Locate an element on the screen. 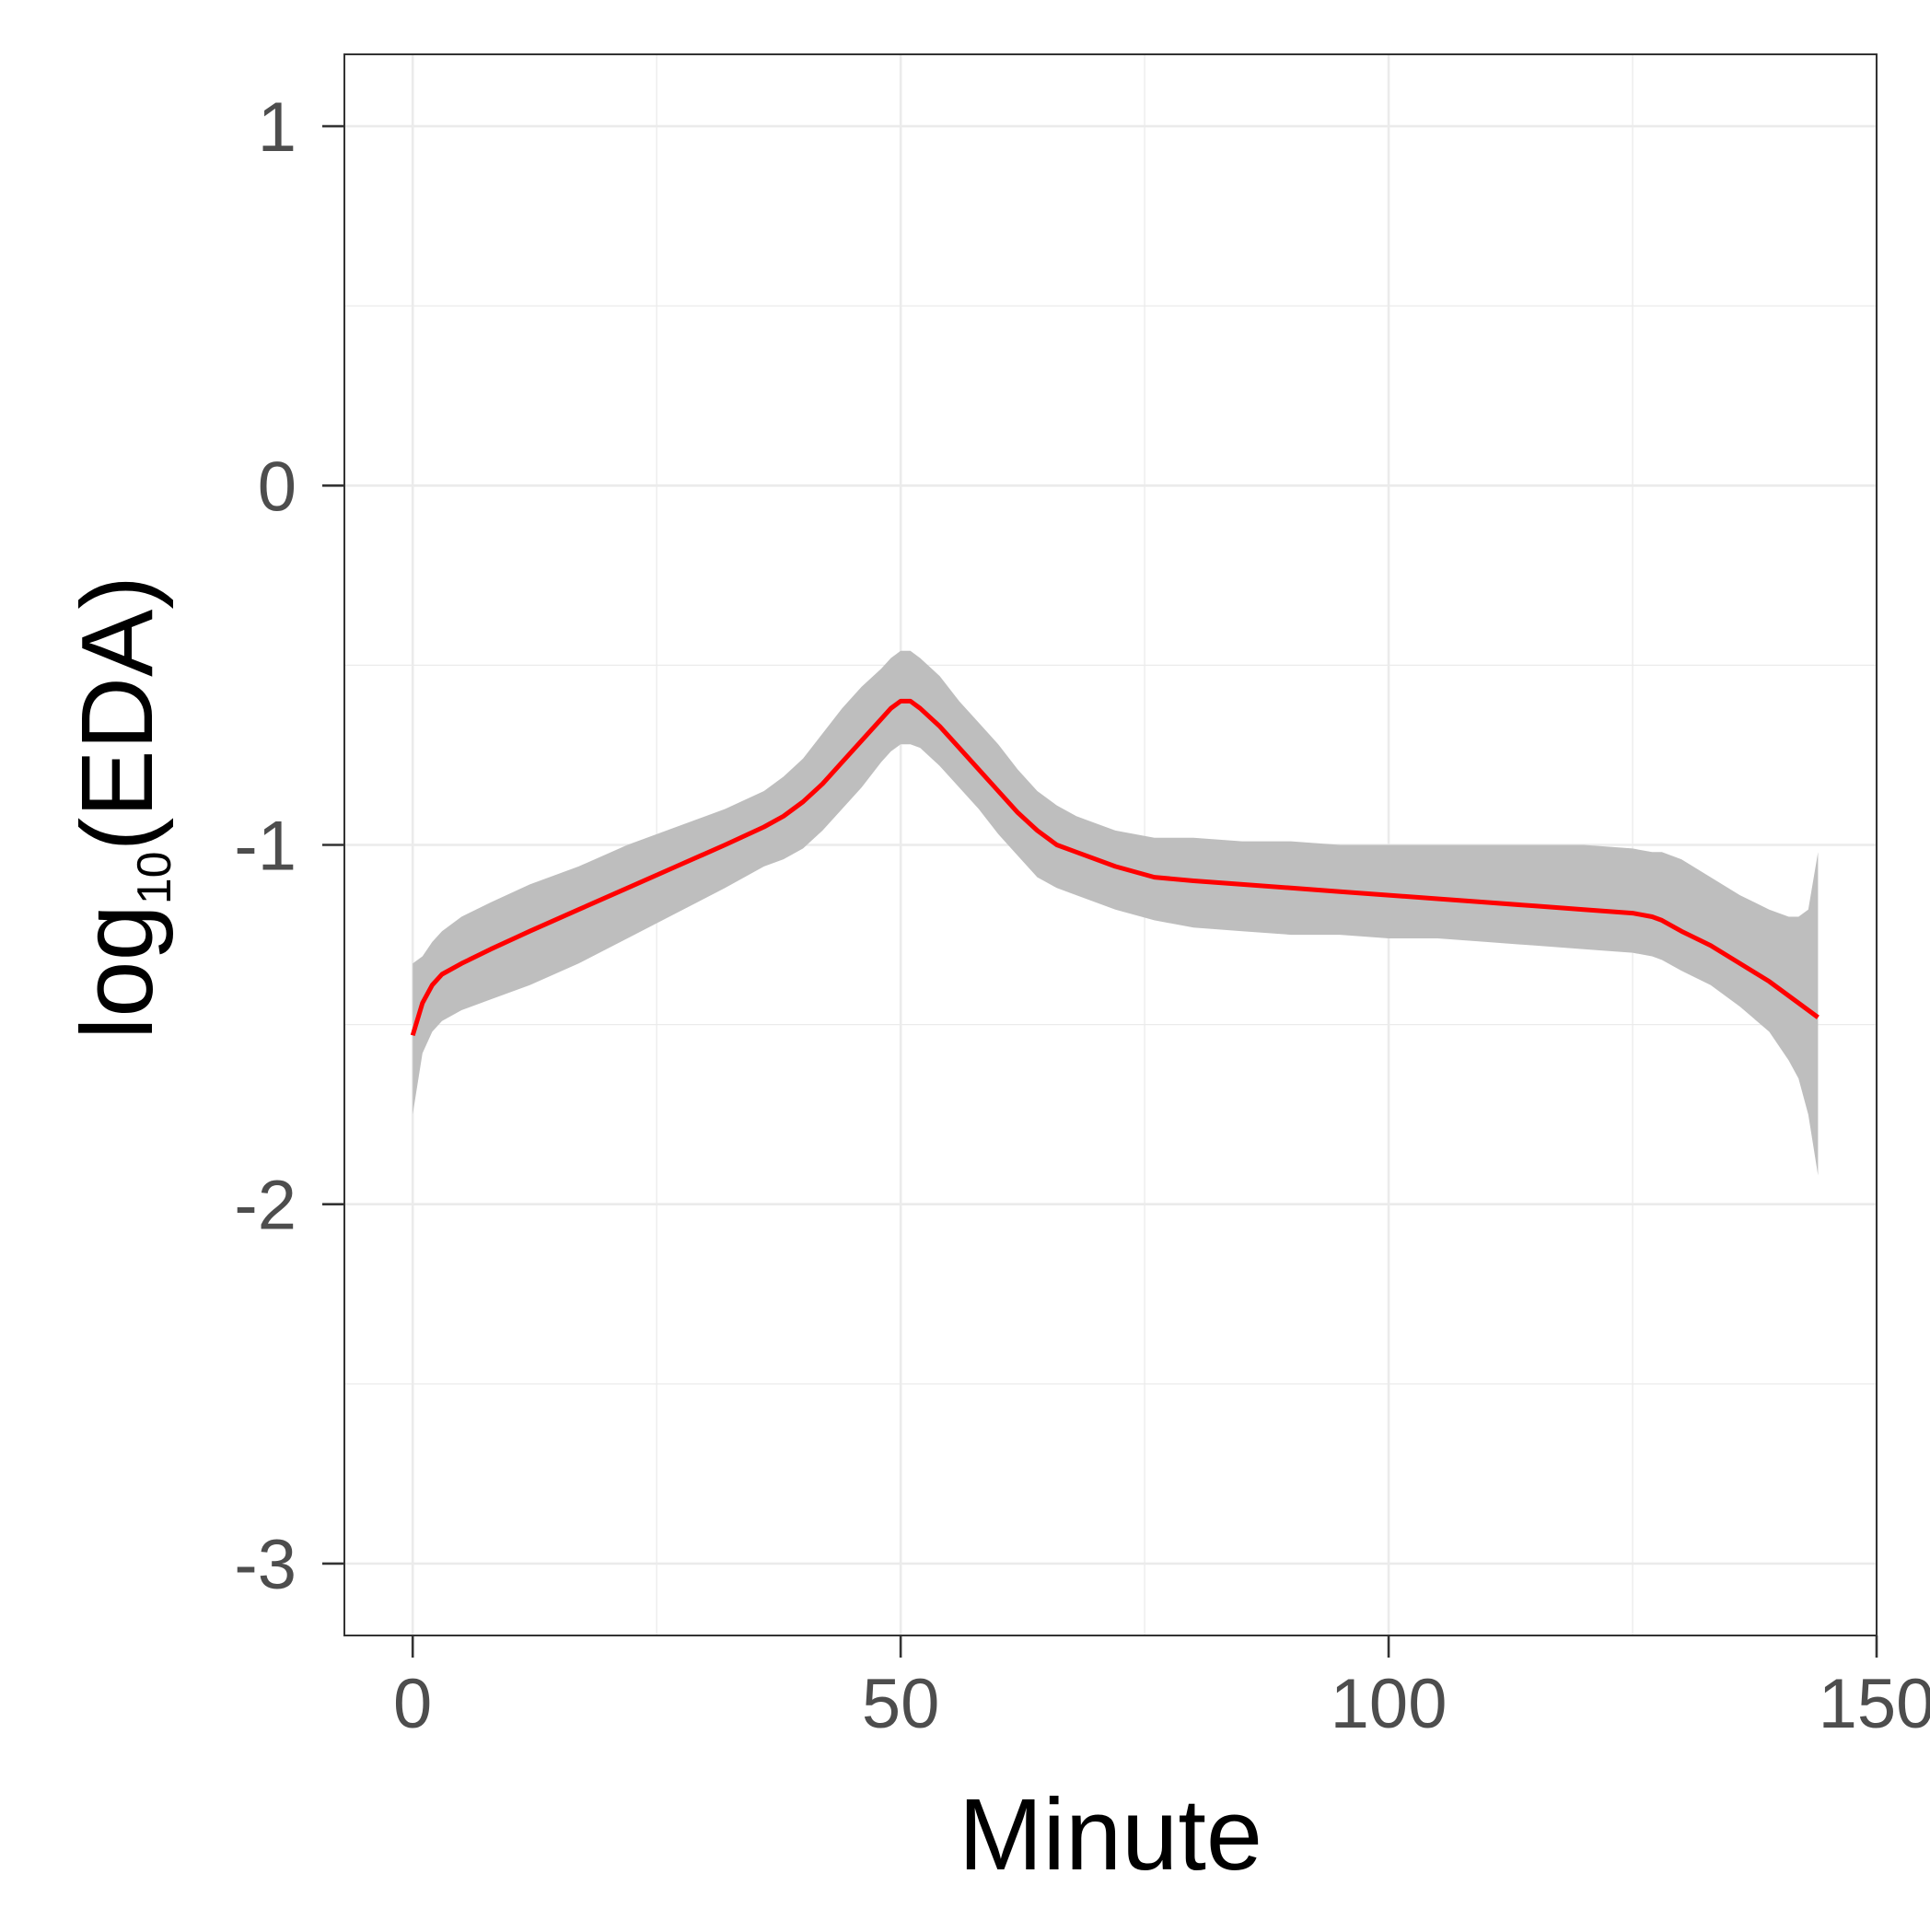 Image resolution: width=1930 pixels, height=1932 pixels. y-tick-label: 0 is located at coordinates (277, 487).